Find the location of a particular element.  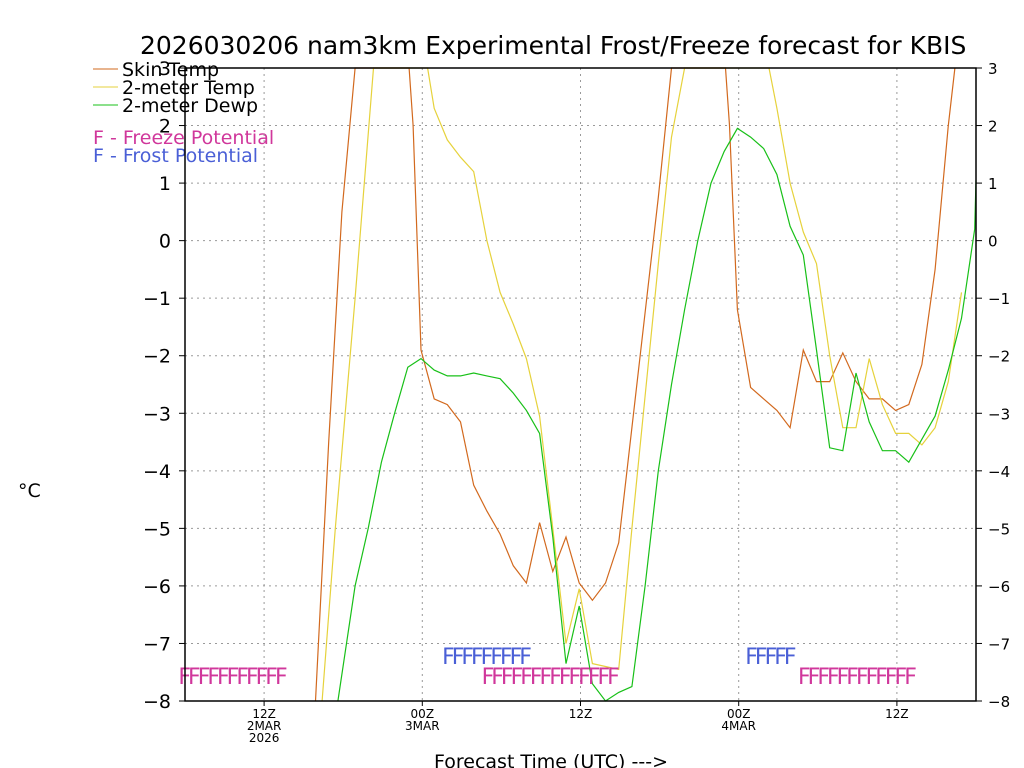

legend-freeze-potential: F - Freeze Potential is located at coordinates (183, 138).